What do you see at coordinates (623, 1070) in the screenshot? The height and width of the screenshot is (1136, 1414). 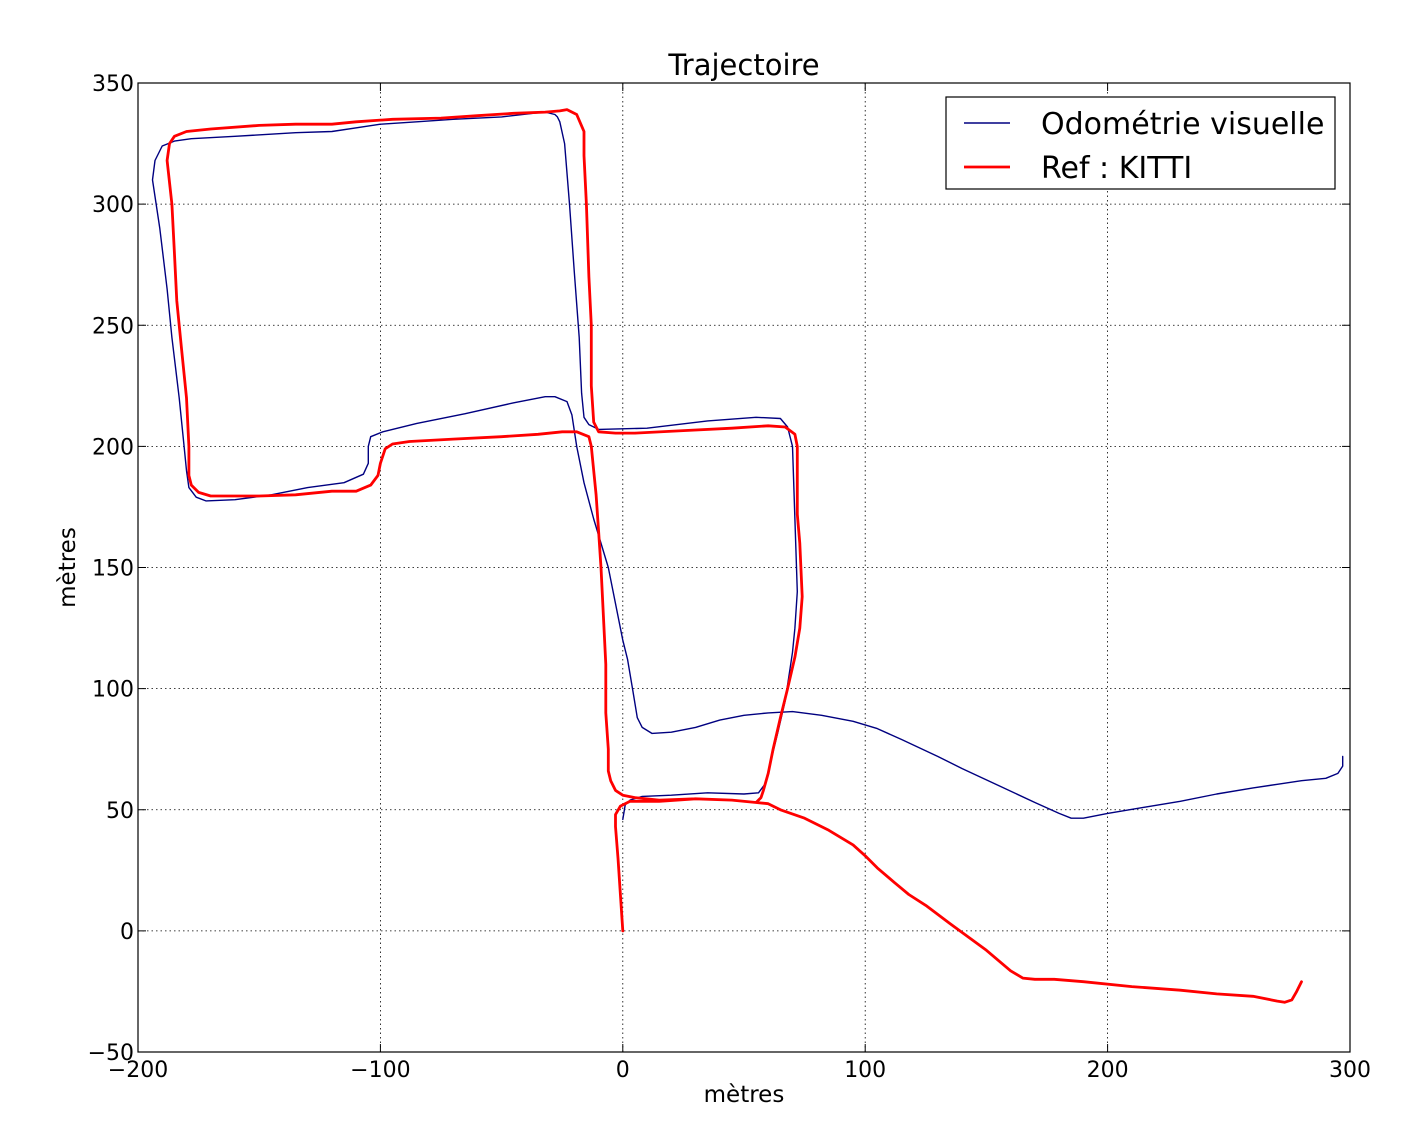 I see `x-tick-label: 0` at bounding box center [623, 1070].